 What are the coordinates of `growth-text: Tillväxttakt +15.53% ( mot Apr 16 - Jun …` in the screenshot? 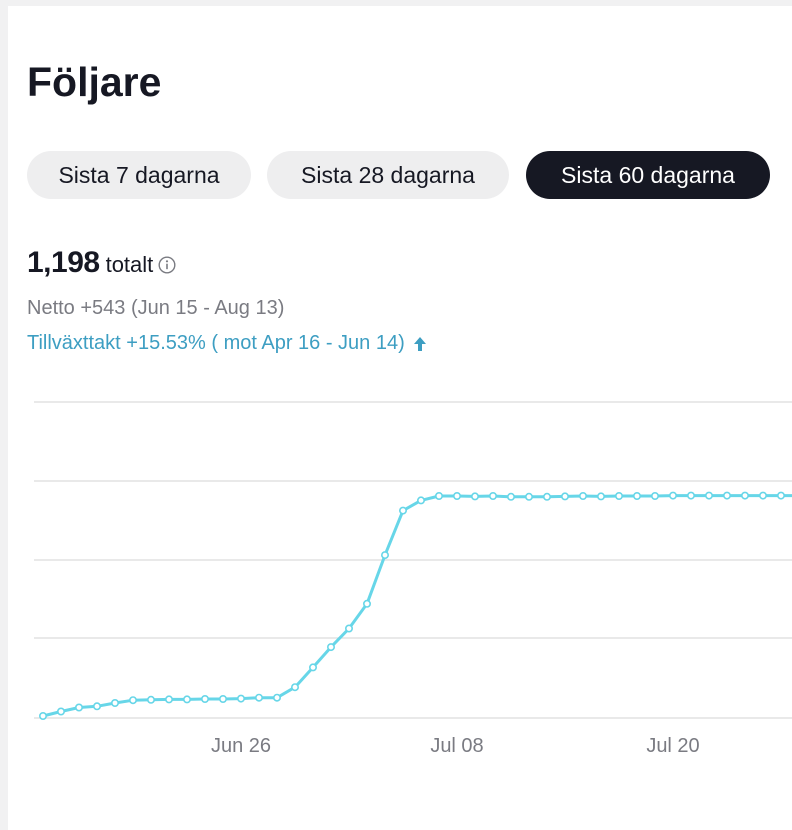 It's located at (216, 343).